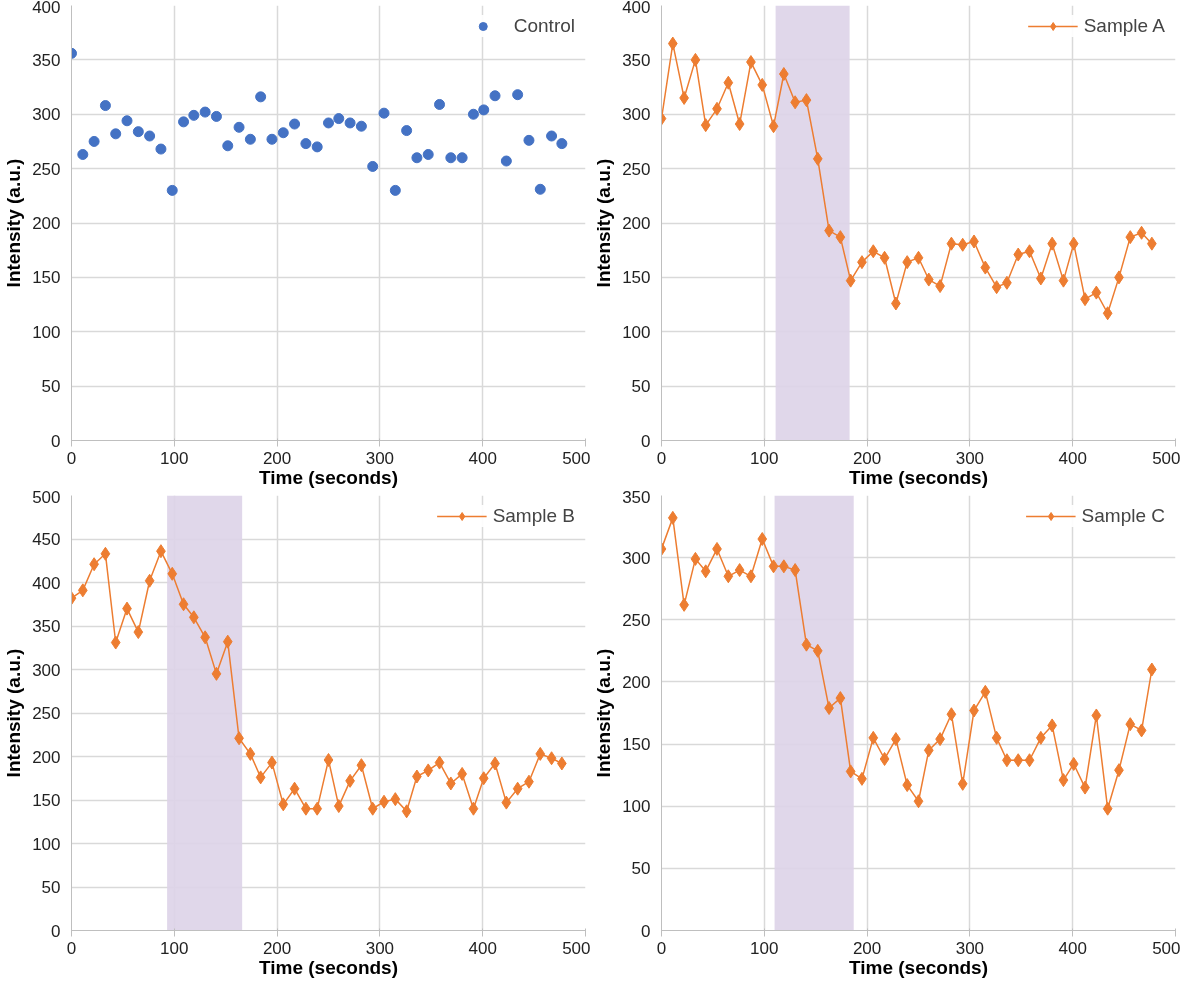 The height and width of the screenshot is (996, 1202). I want to click on legend-label: Sample A, so click(1124, 26).